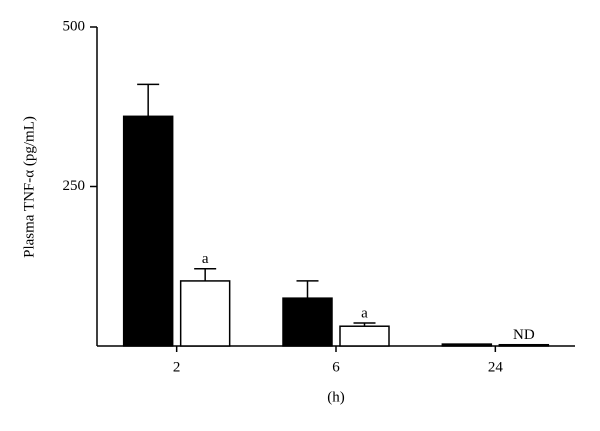  I want to click on x-axis-label: (h), so click(336, 397).